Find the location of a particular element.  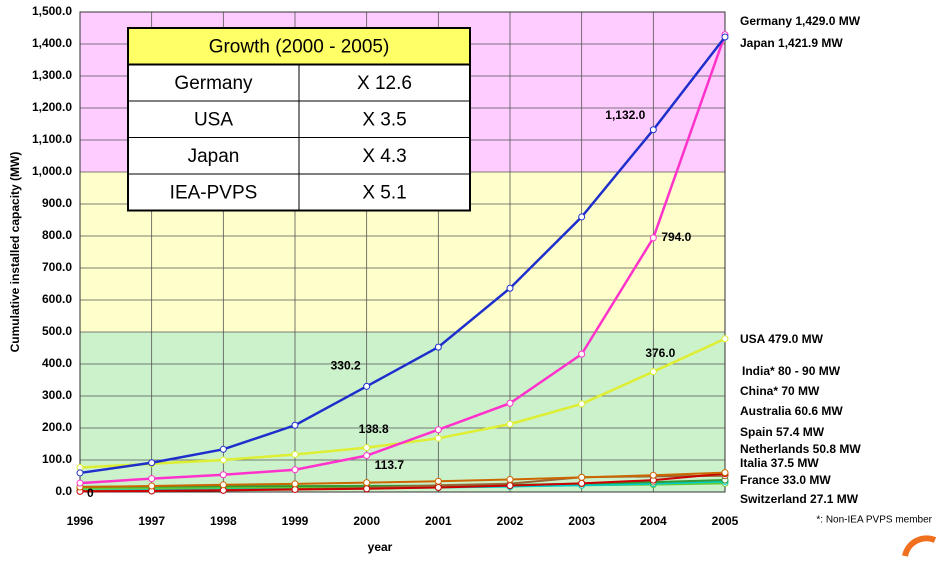

x-axis-label: year is located at coordinates (380, 547).